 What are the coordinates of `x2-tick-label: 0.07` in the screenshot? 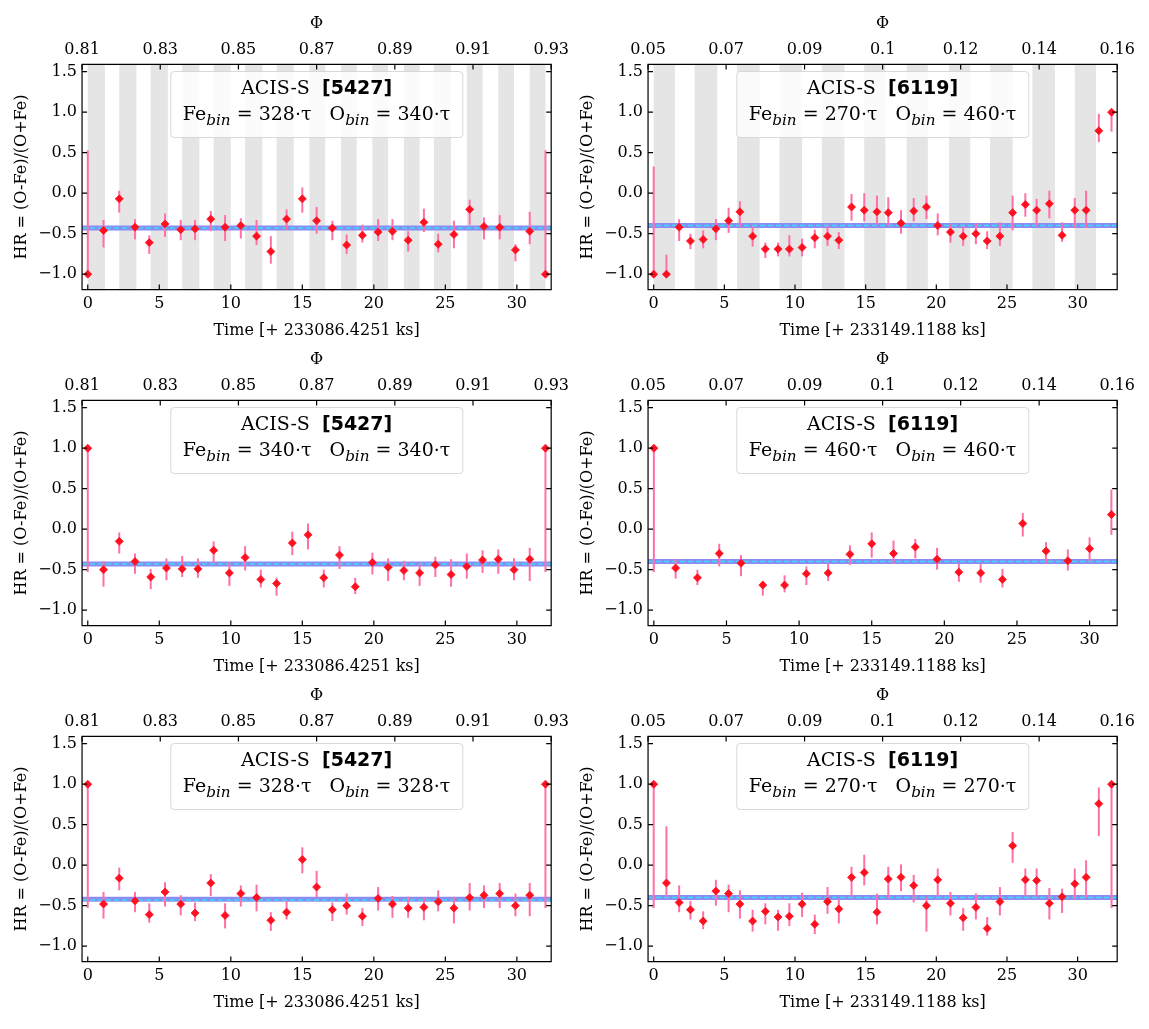 It's located at (726, 48).